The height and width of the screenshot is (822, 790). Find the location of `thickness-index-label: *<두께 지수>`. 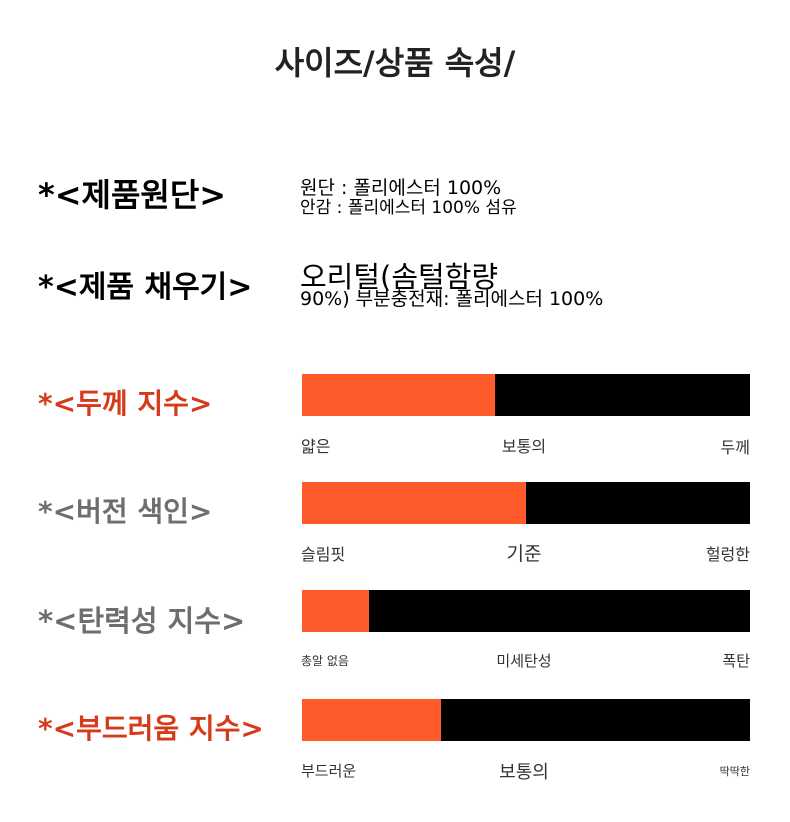

thickness-index-label: *<두께 지수> is located at coordinates (125, 403).